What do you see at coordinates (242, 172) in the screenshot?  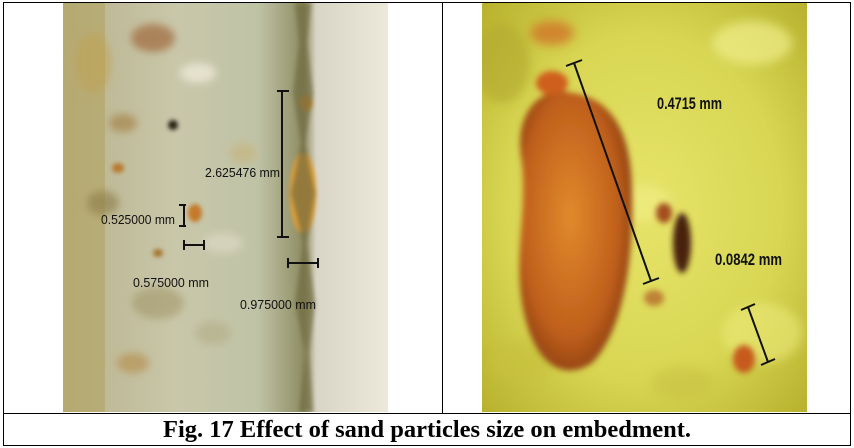 I see `measure-label-1: 2.625476 mm` at bounding box center [242, 172].